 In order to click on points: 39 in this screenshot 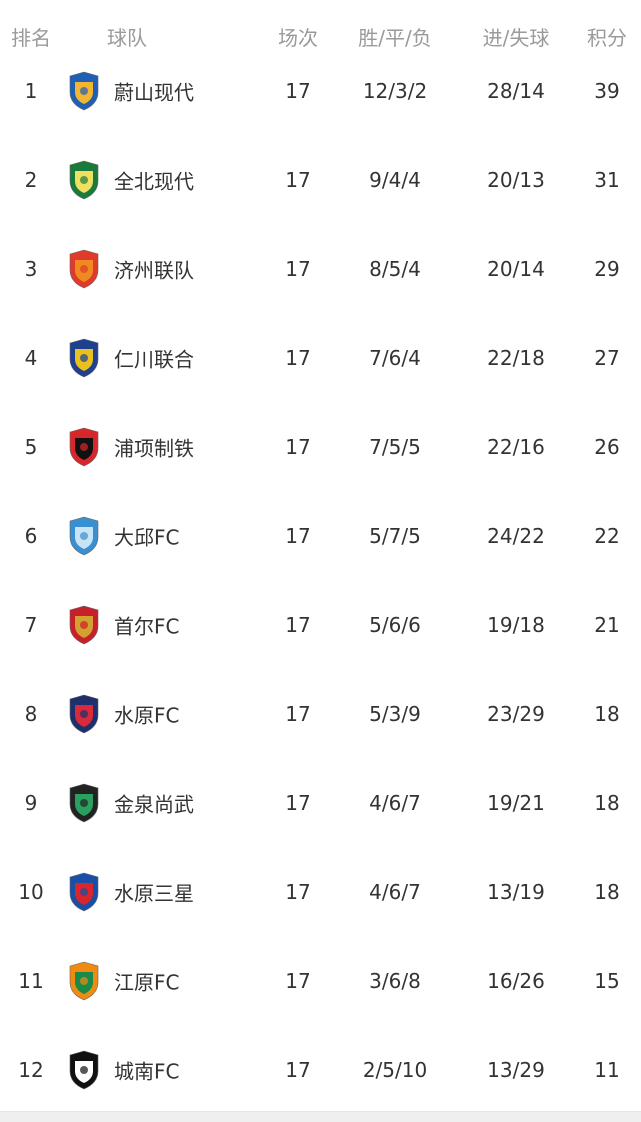, I will do `click(607, 90)`.